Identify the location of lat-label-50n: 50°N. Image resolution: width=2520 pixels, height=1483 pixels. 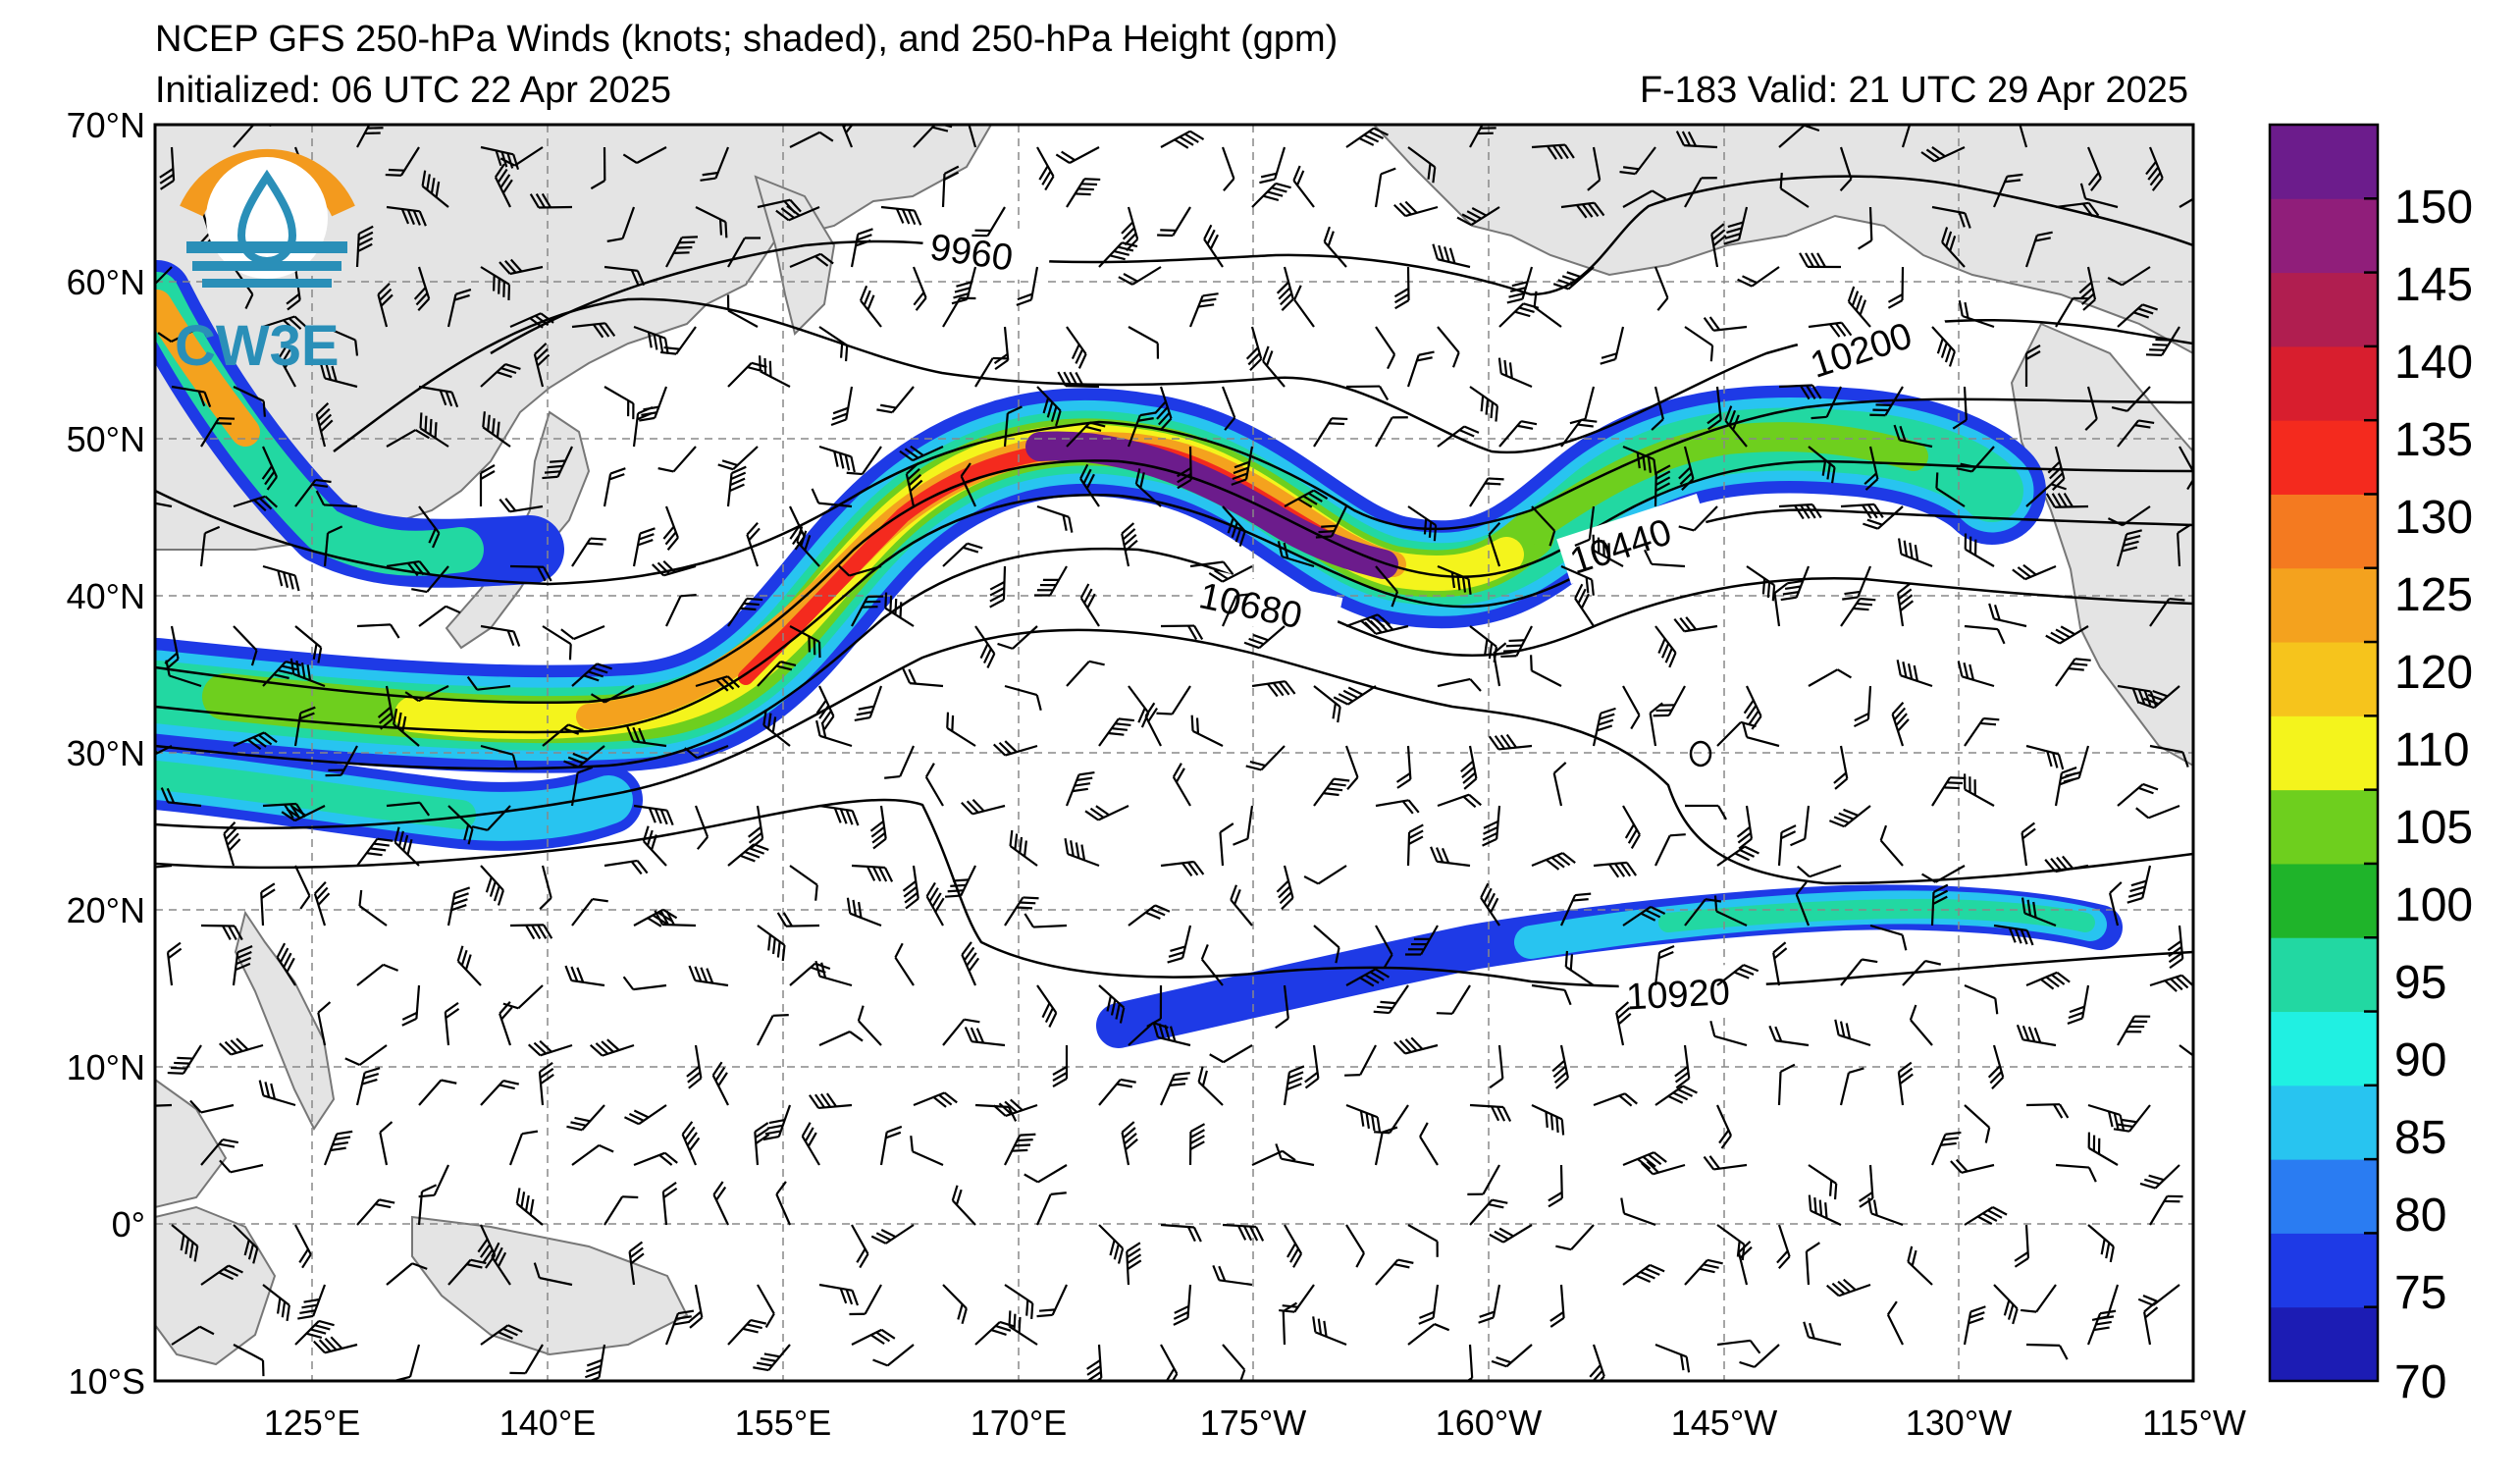
(106, 439).